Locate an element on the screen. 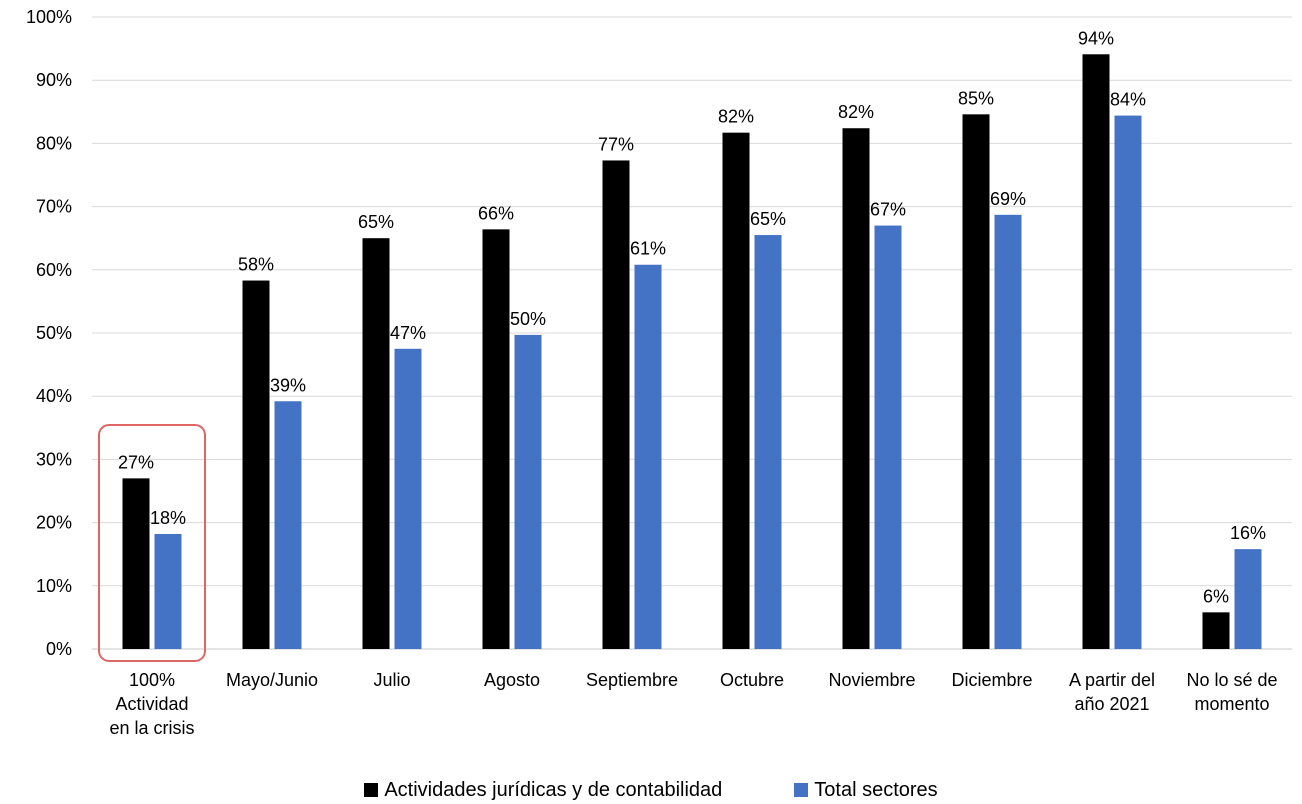 Image resolution: width=1302 pixels, height=804 pixels. data-label: 61% is located at coordinates (648, 249).